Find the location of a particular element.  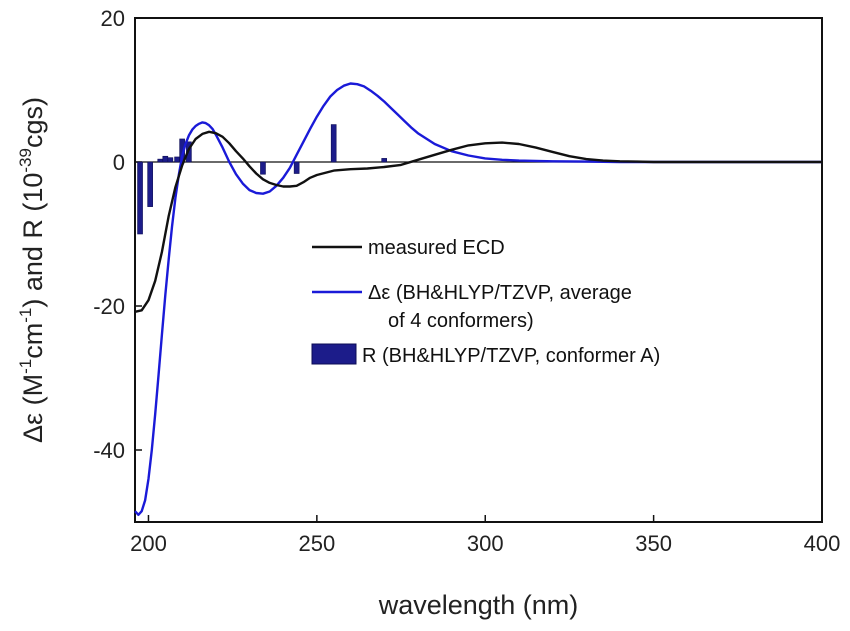

legend-label-bars: R (BH&HLYP/TZVP, conformer A) is located at coordinates (511, 356).